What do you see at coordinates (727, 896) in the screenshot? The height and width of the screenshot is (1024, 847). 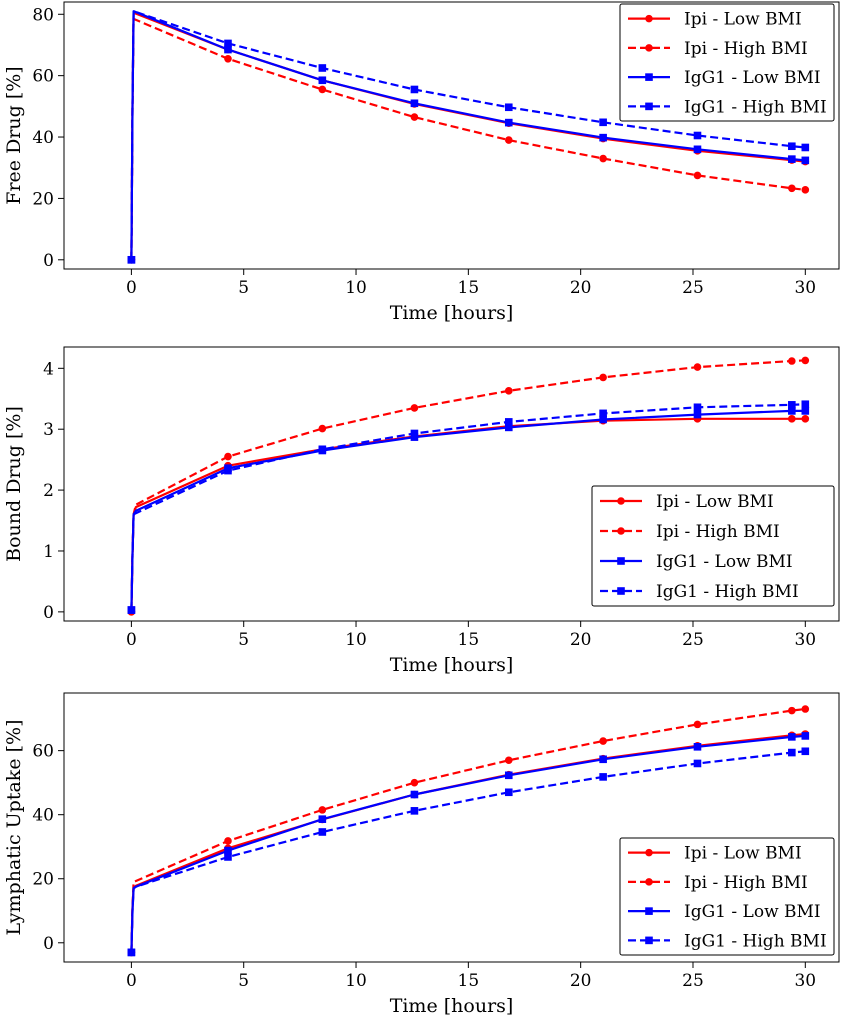 I see `legend-box` at bounding box center [727, 896].